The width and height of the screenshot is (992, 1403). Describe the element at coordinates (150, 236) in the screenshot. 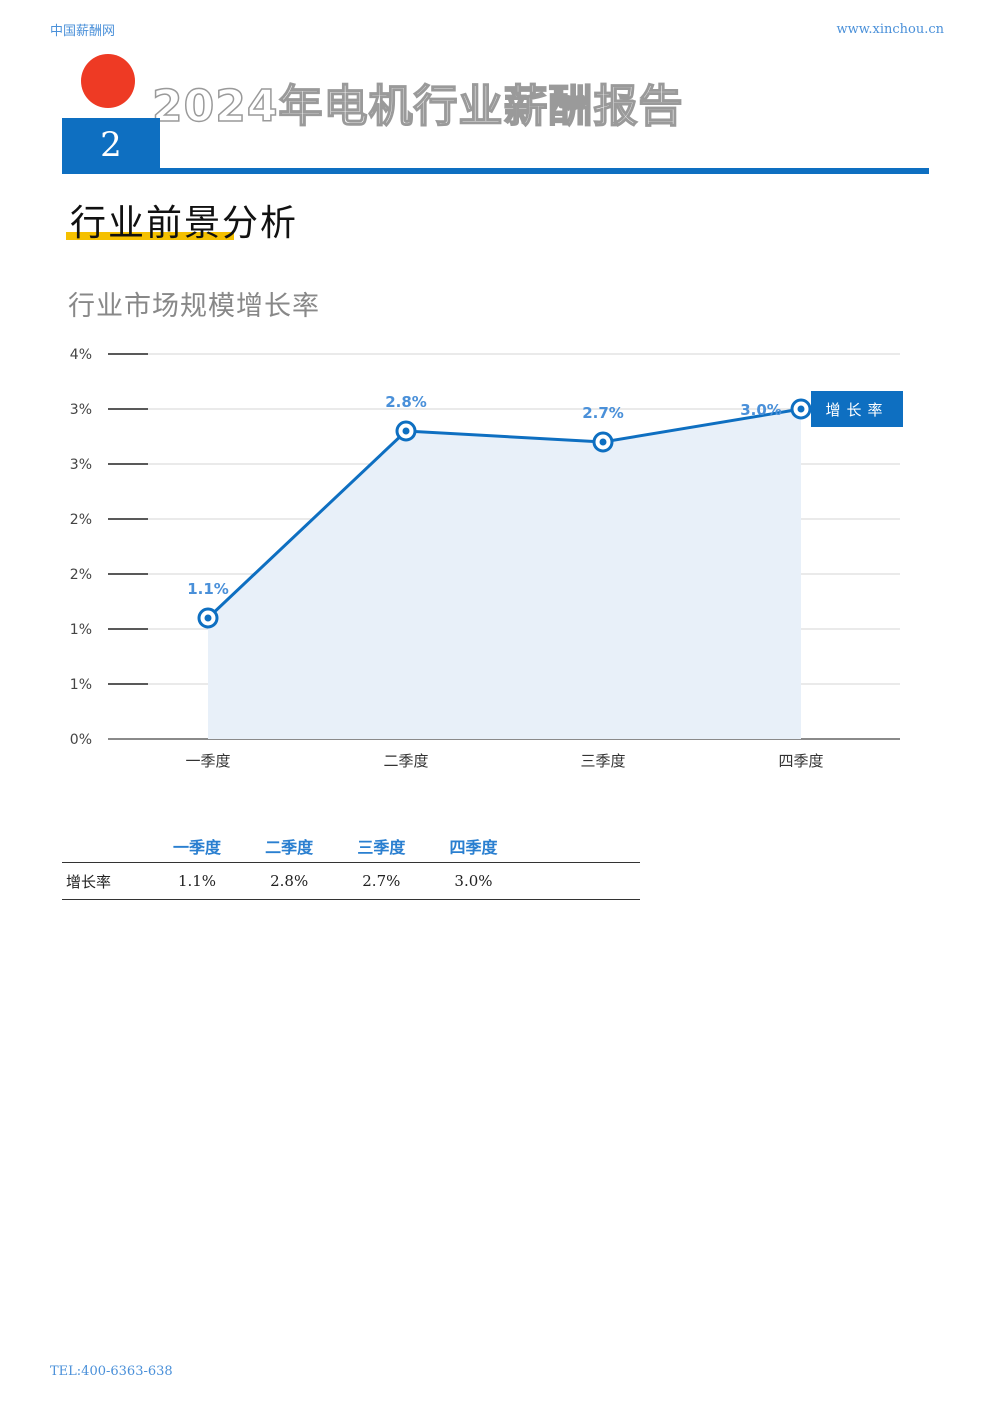

I see `section-title-highlight` at that location.